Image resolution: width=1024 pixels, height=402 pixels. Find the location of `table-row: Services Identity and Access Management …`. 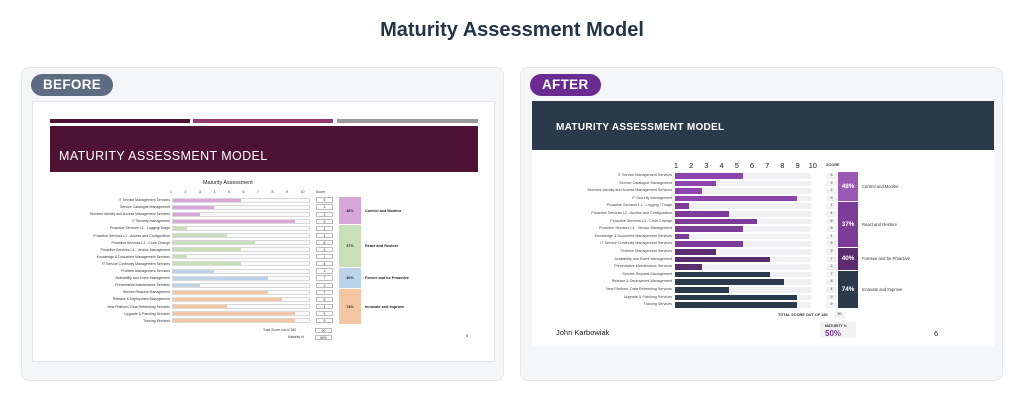

table-row: Services Identity and Access Management … is located at coordinates (263, 214).